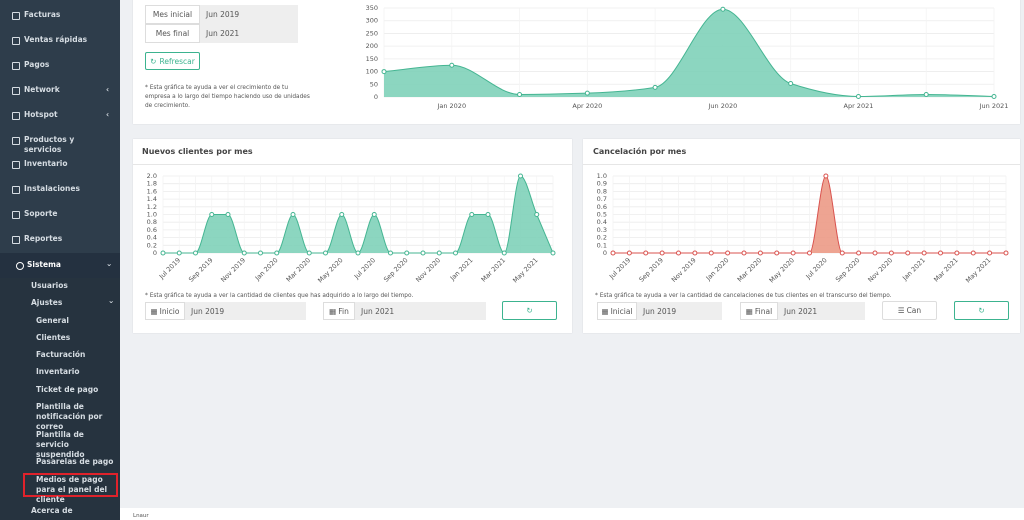  Describe the element at coordinates (41, 114) in the screenshot. I see `menu-item: Hotspot` at that location.